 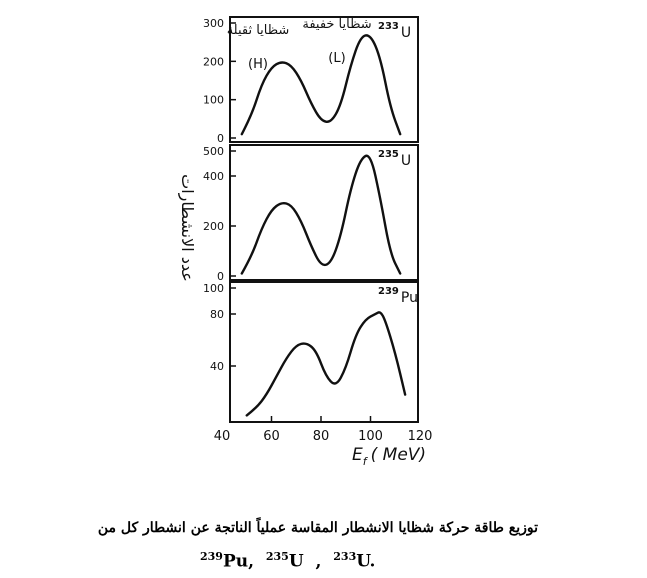 I want to click on peak-label: (L), so click(x=336, y=58).